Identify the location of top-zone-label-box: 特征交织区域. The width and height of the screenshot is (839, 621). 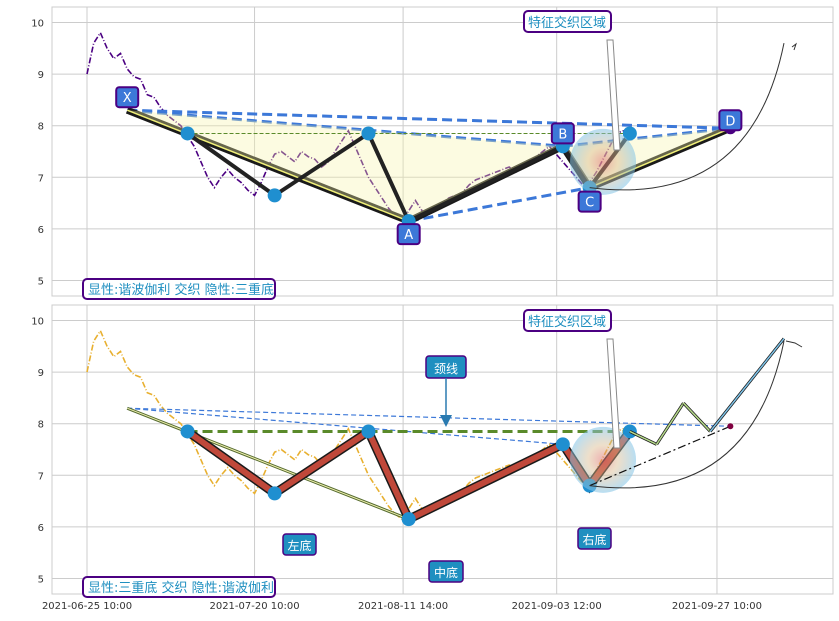
(567, 21).